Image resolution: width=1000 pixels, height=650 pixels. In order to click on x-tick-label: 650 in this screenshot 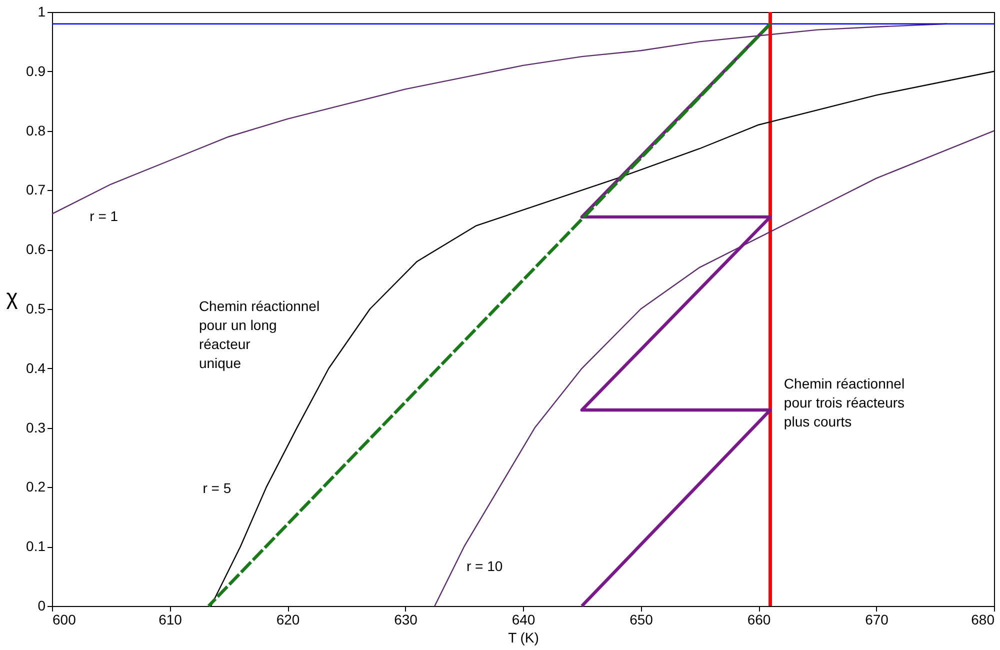, I will do `click(642, 620)`.